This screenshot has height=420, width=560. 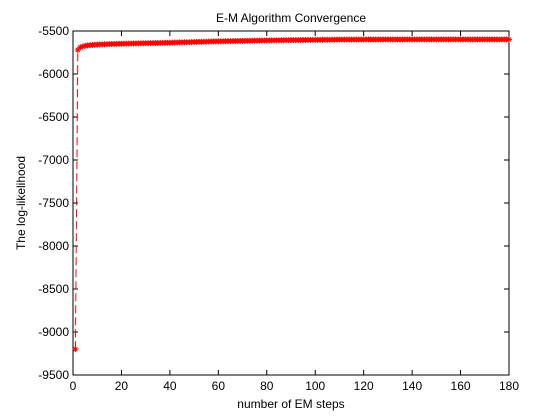 What do you see at coordinates (267, 386) in the screenshot?
I see `x-tick-label: 80` at bounding box center [267, 386].